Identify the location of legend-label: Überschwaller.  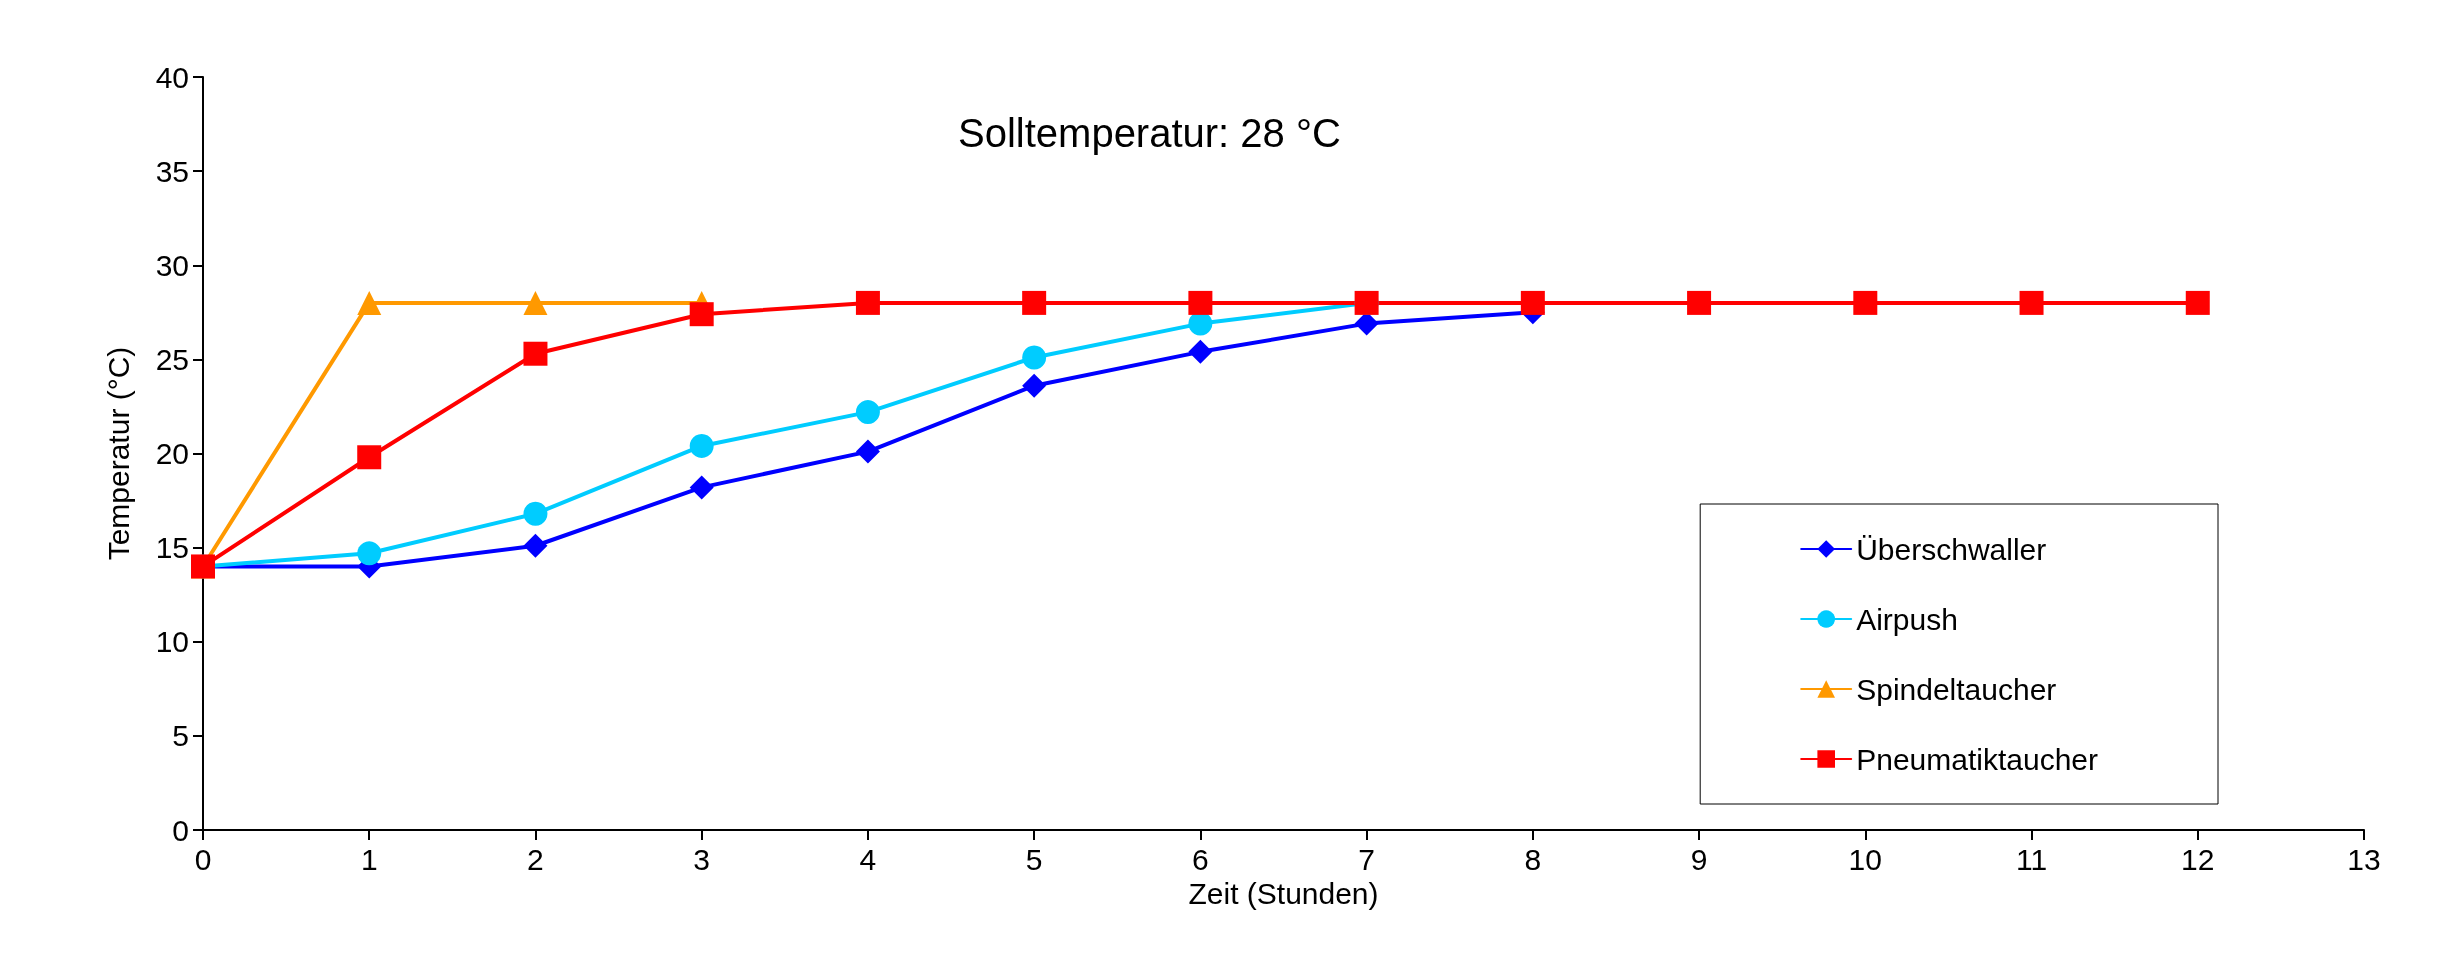
(1951, 549).